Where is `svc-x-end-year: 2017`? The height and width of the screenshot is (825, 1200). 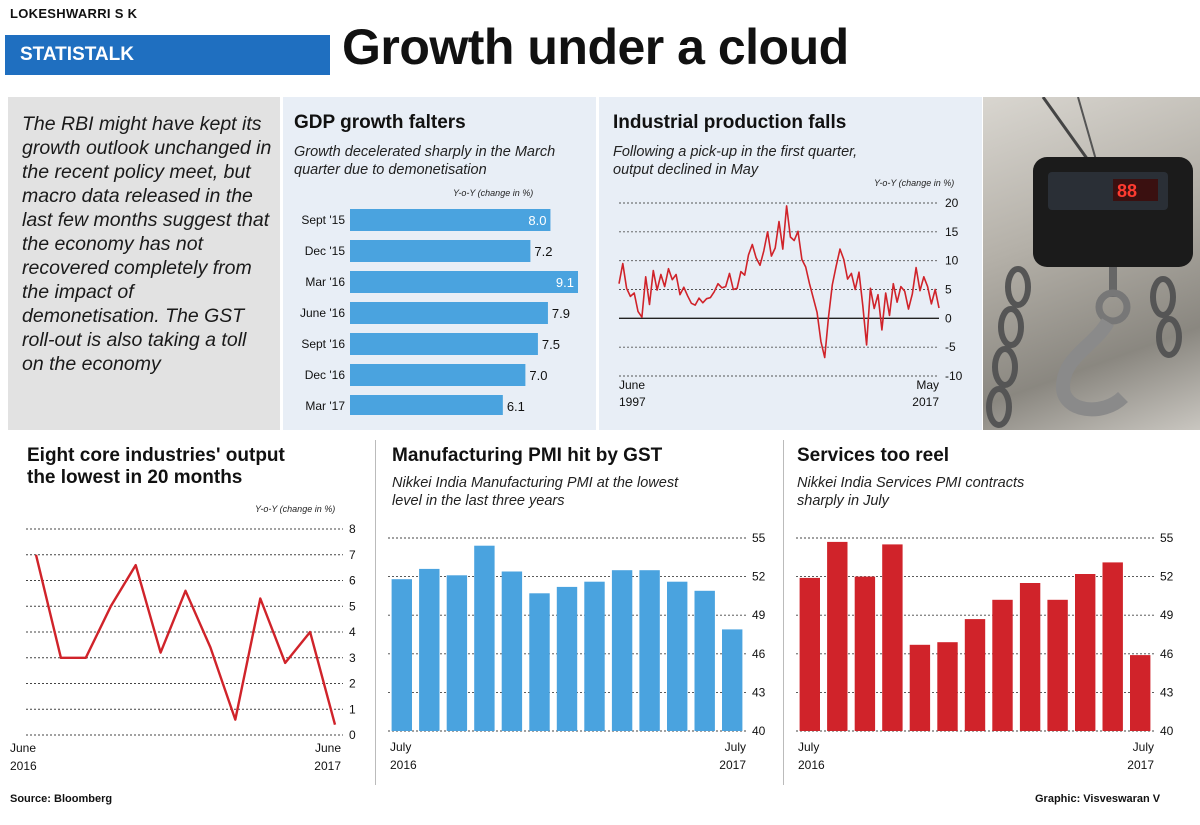 svc-x-end-year: 2017 is located at coordinates (1140, 765).